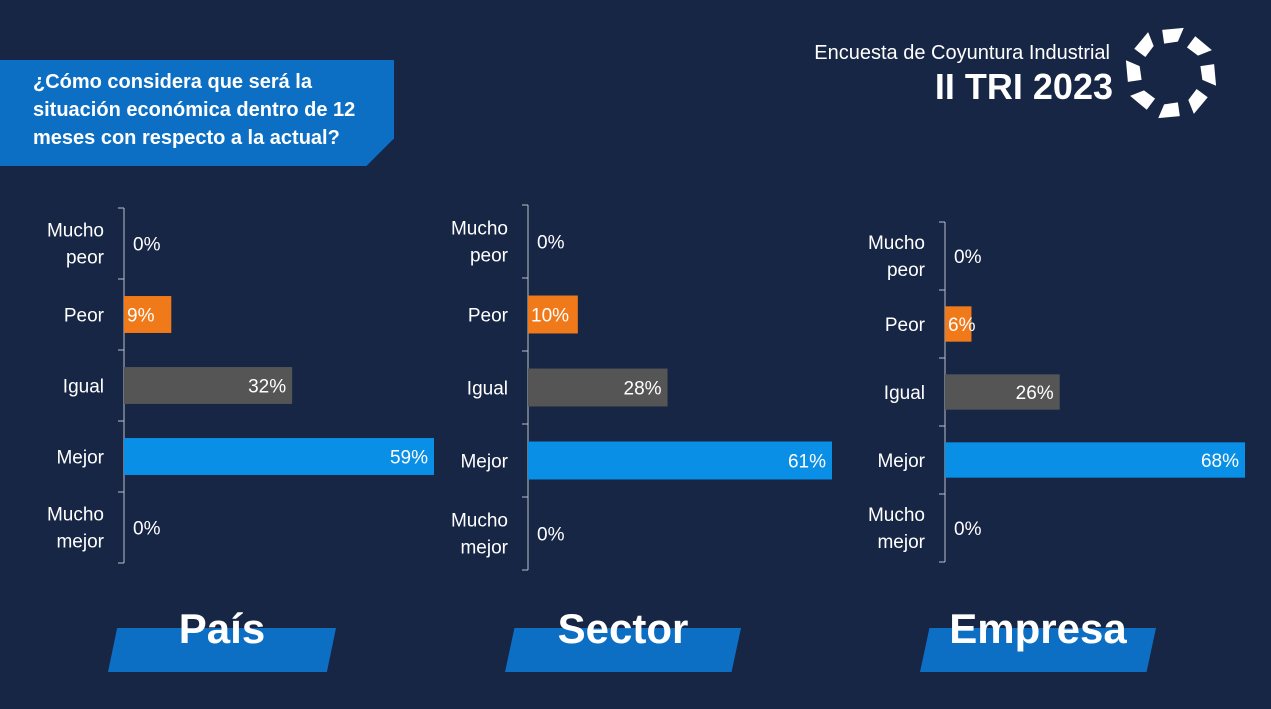  What do you see at coordinates (76, 245) in the screenshot?
I see `pais-category-label: Mucho peor` at bounding box center [76, 245].